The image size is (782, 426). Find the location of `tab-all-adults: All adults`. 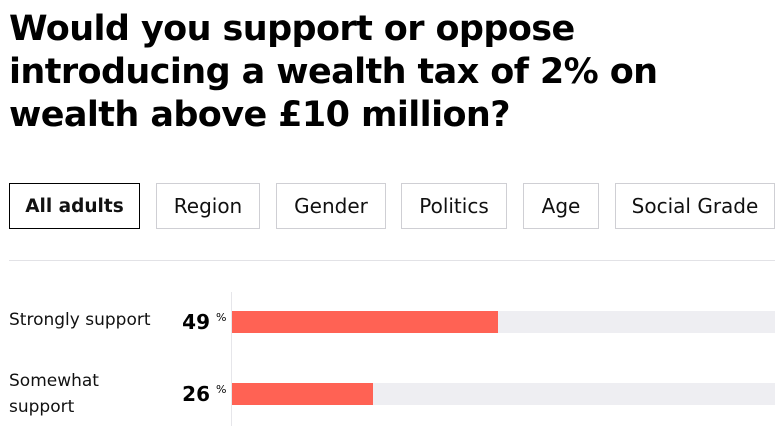

tab-all-adults: All adults is located at coordinates (74, 206).